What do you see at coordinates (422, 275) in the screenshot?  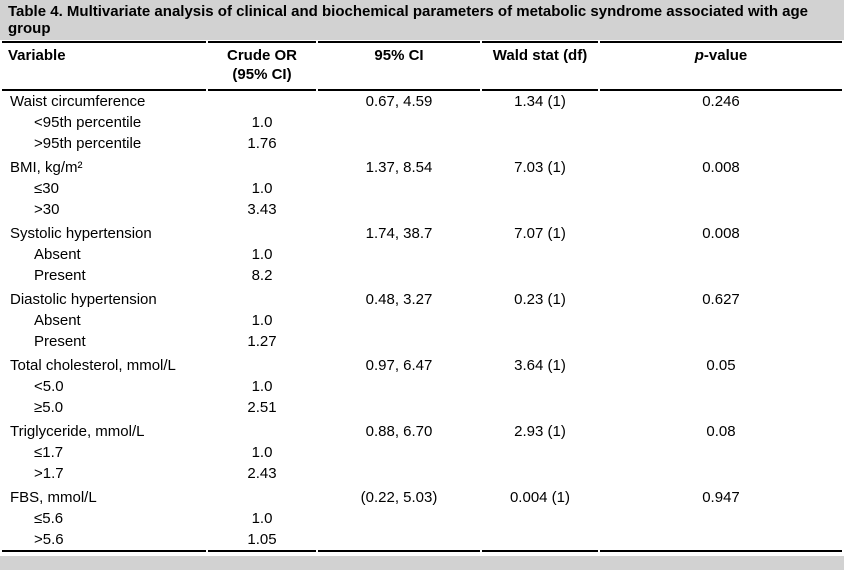 I see `row-sub-item: Present 8.2` at bounding box center [422, 275].